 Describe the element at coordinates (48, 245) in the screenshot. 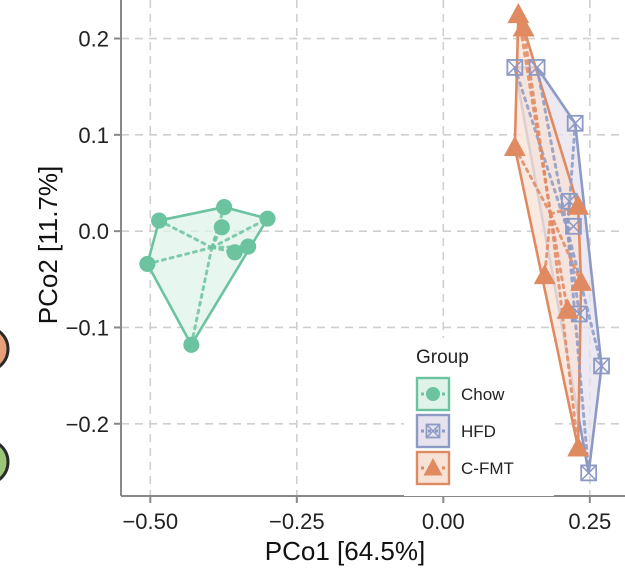

I see `y-axis-title: PCo2 [11.7%]` at that location.